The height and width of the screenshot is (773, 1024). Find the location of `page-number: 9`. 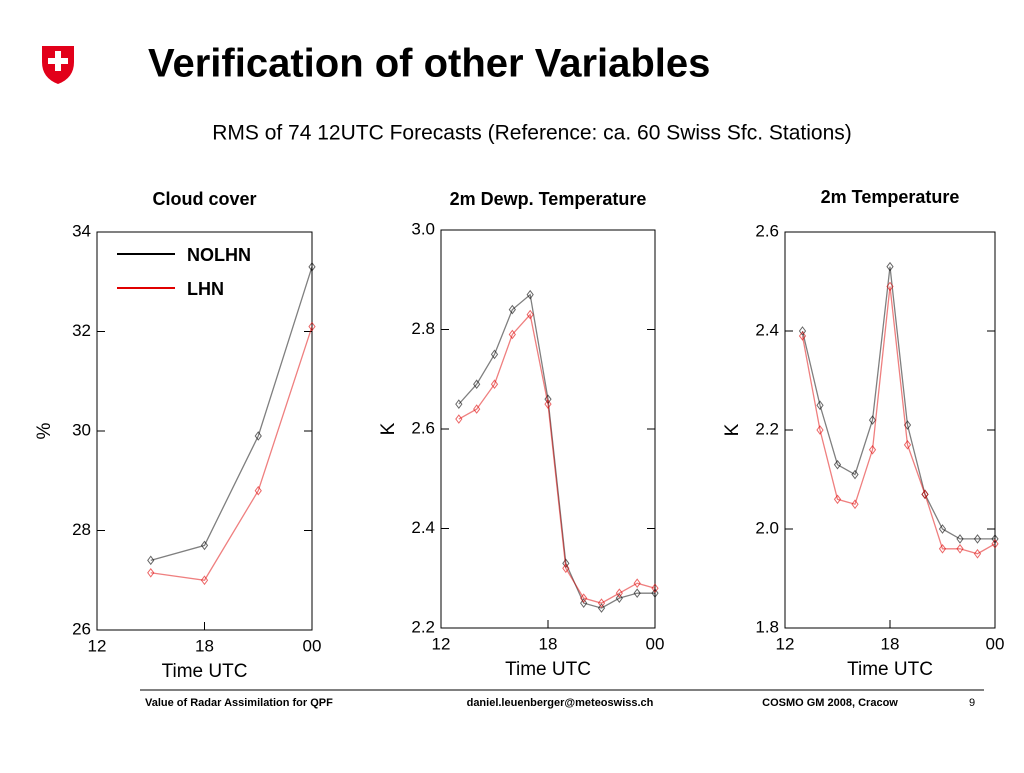

page-number: 9 is located at coordinates (972, 703).